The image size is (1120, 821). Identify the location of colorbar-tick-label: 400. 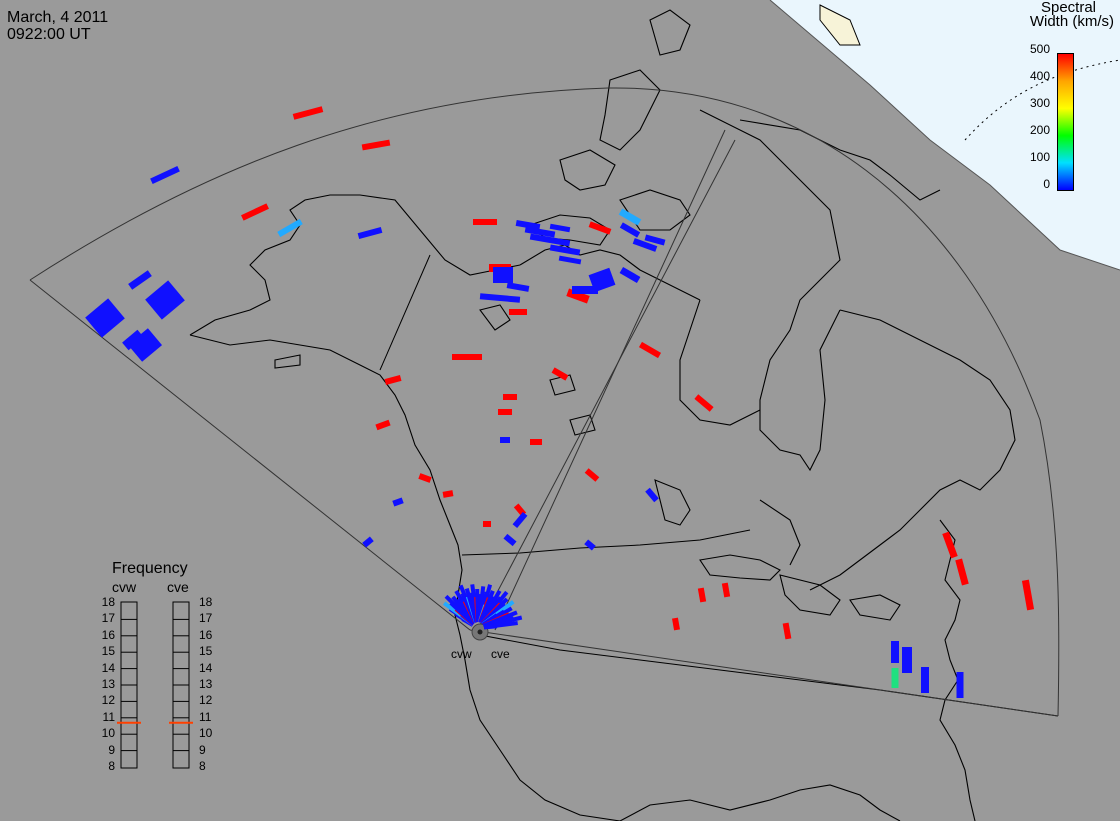
(1039, 76).